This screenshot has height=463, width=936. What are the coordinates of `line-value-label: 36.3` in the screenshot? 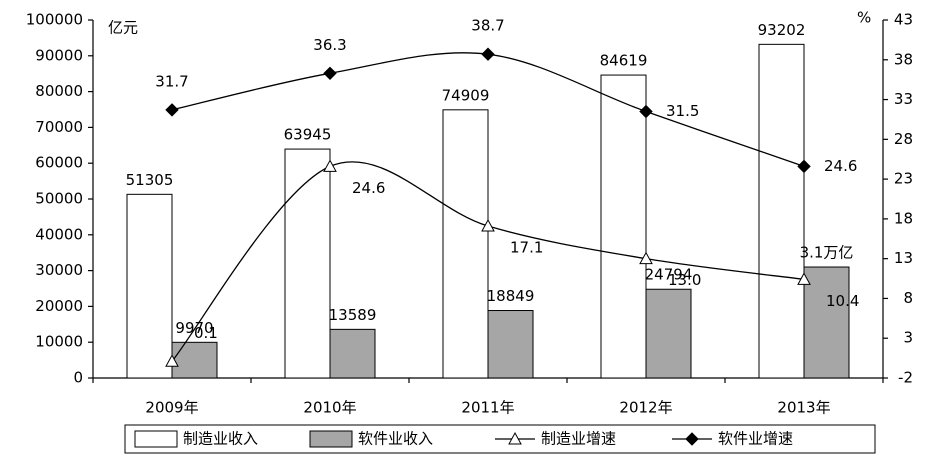 It's located at (329, 45).